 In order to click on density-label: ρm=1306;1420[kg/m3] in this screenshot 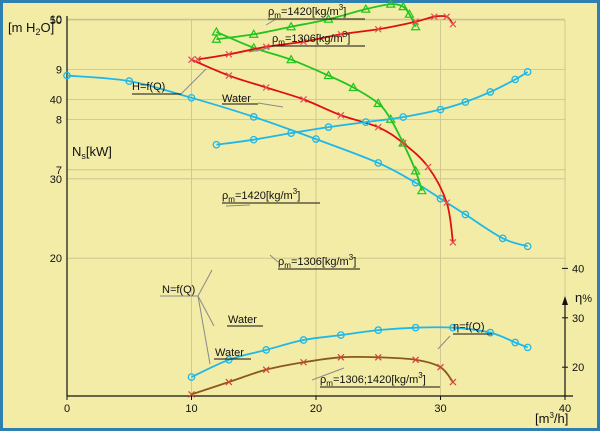, I will do `click(373, 379)`.